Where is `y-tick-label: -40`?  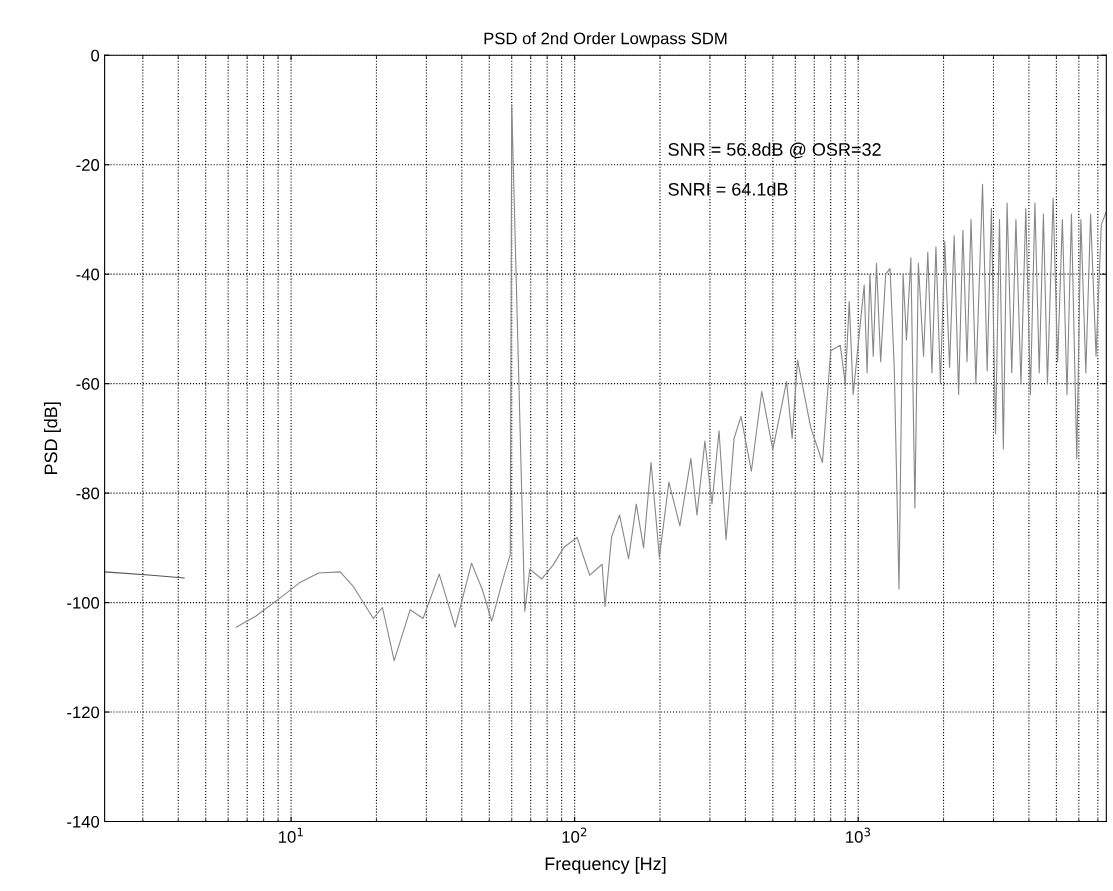 y-tick-label: -40 is located at coordinates (88, 274).